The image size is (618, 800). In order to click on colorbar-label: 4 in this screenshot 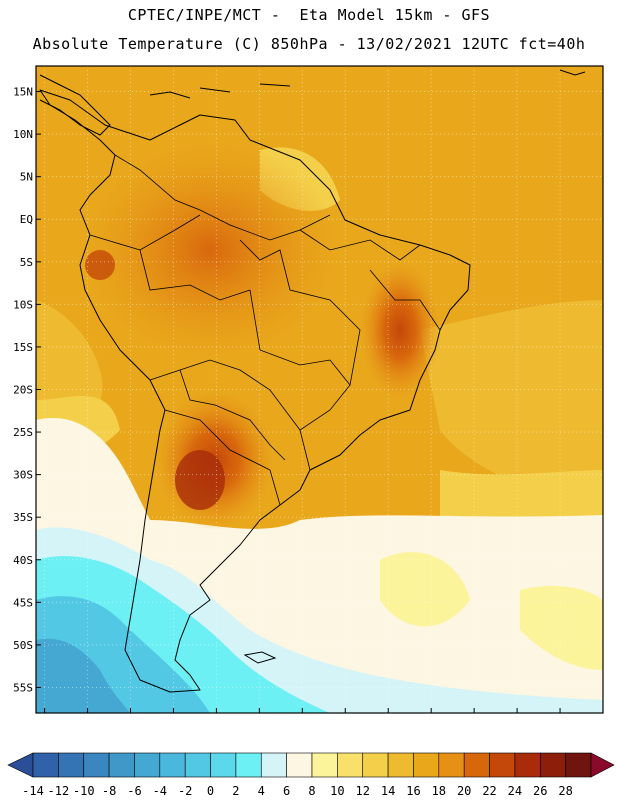, I will do `click(261, 791)`.